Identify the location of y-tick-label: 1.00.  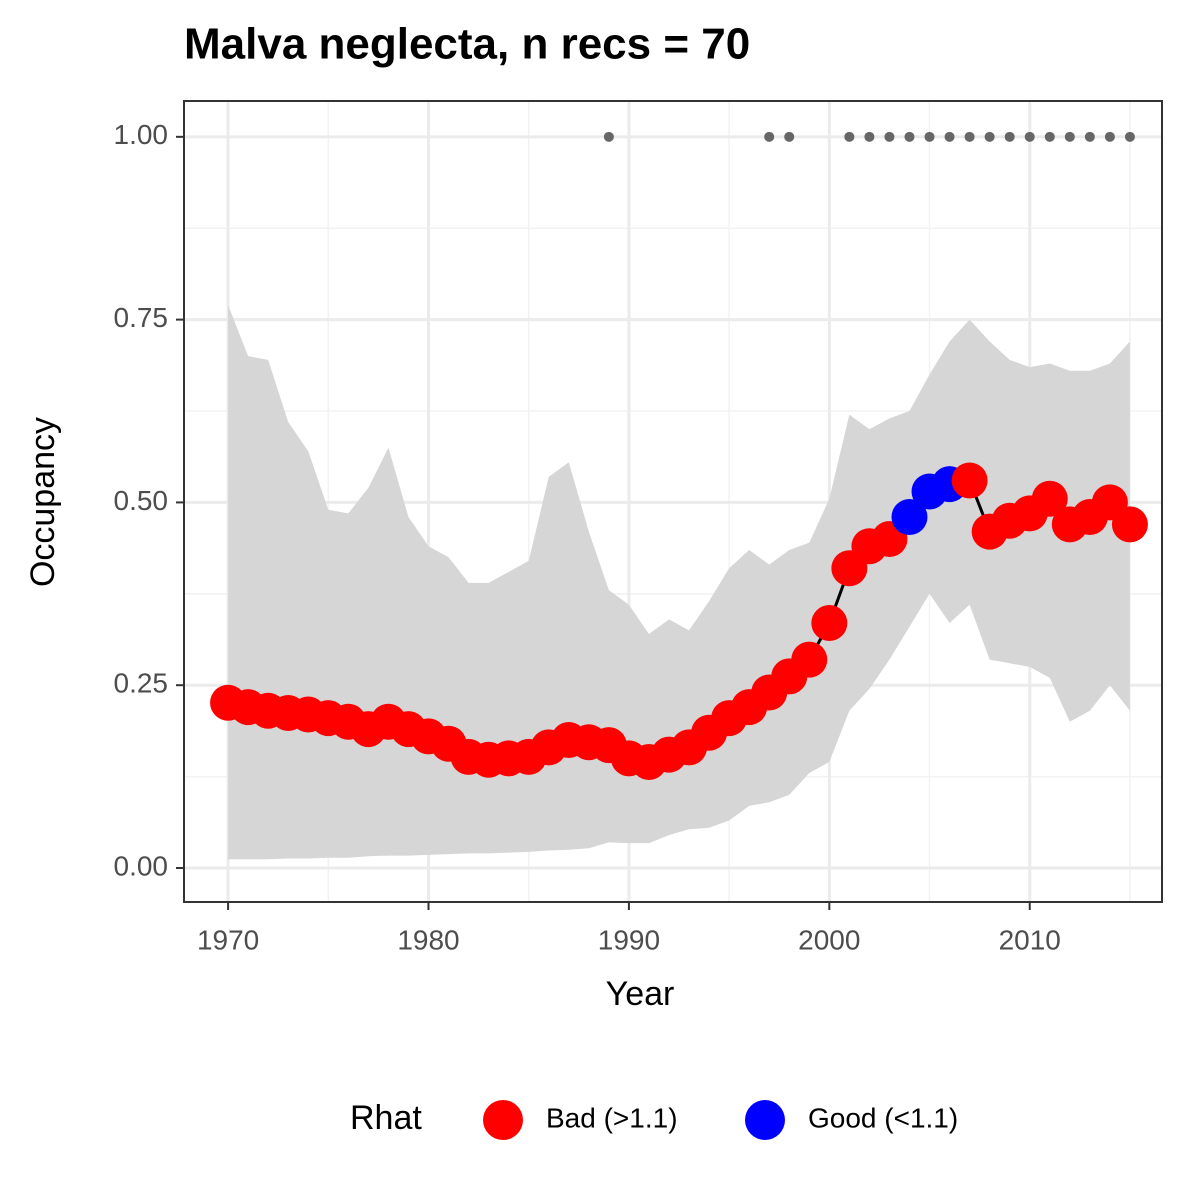
(141, 134).